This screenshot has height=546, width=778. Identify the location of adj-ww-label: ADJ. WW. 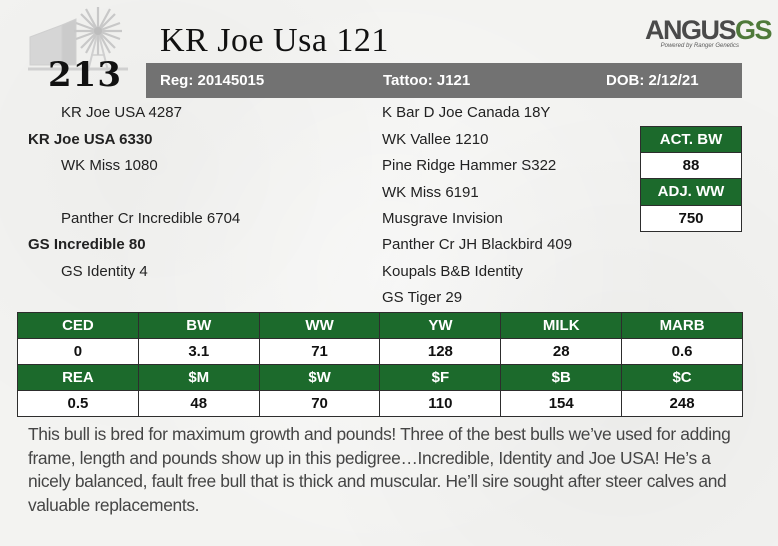
(691, 192).